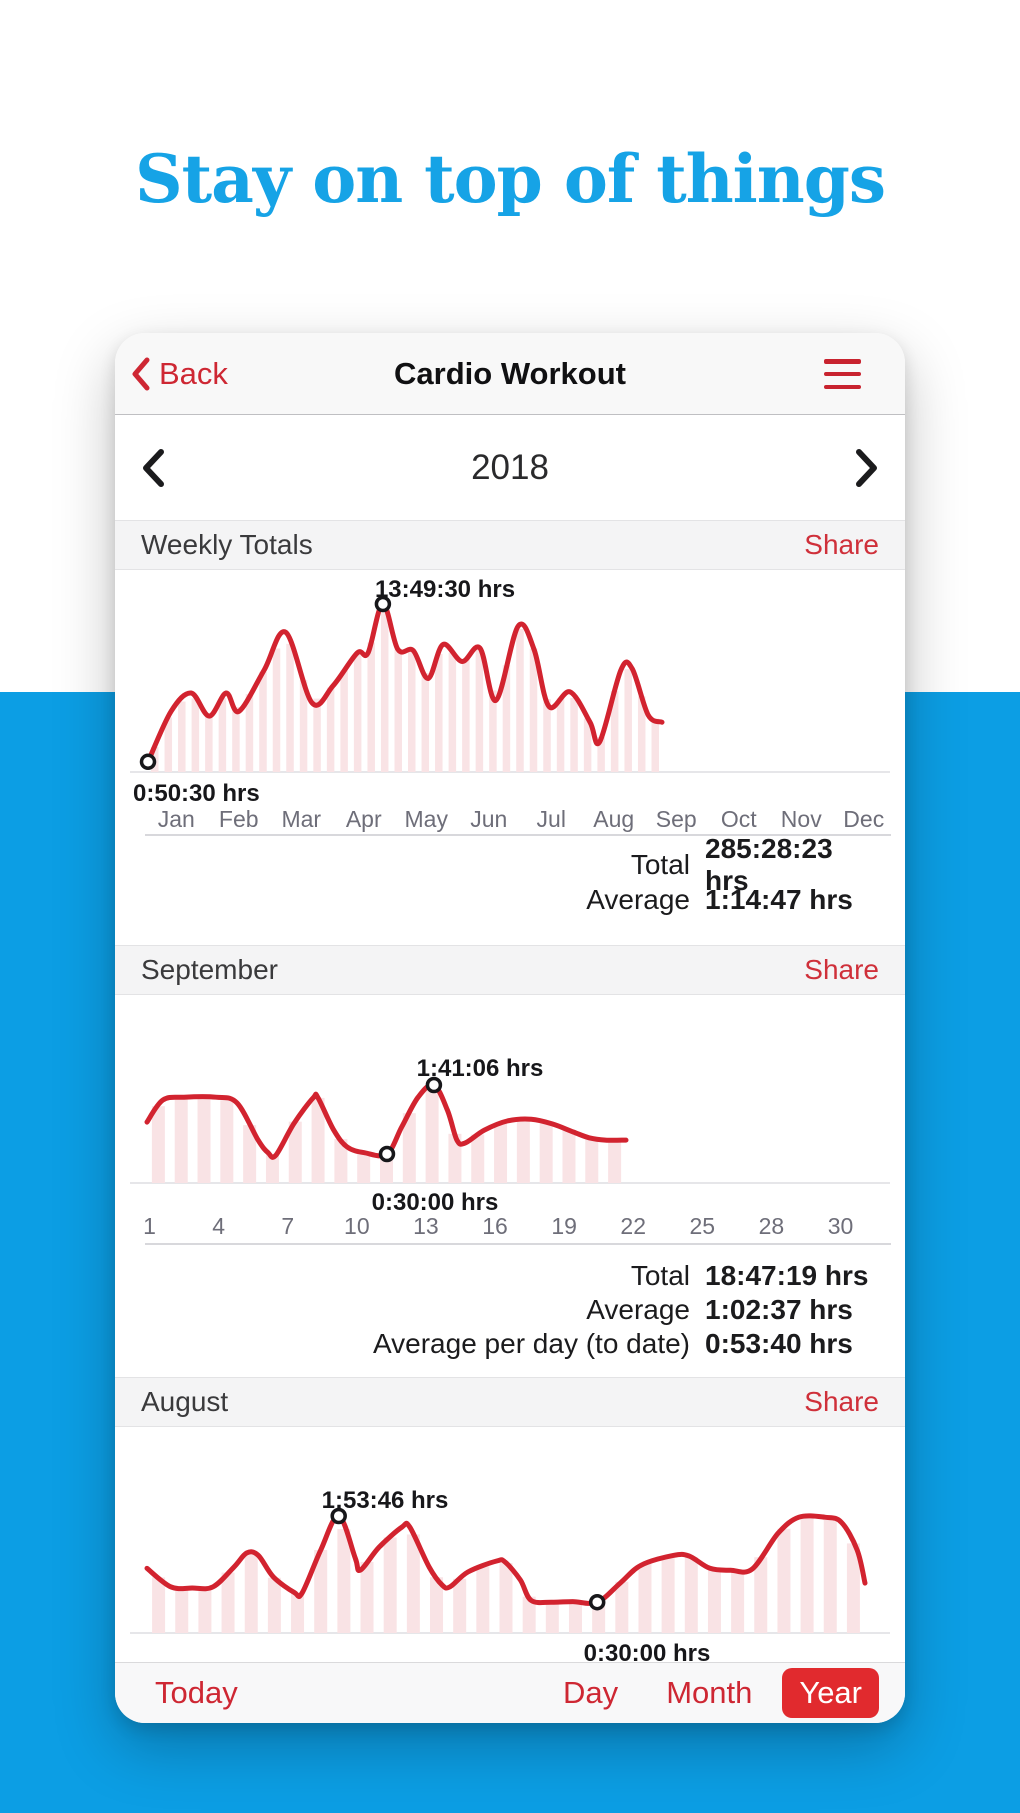 The width and height of the screenshot is (1020, 1813). What do you see at coordinates (435, 1202) in the screenshot?
I see `chart-min-annotation: 0:30:00 hrs` at bounding box center [435, 1202].